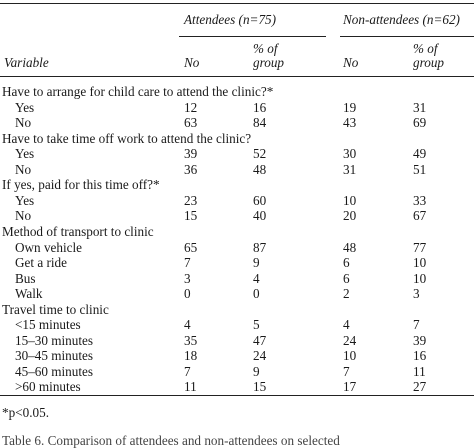  I want to click on cell-a-no: 15, so click(191, 216).